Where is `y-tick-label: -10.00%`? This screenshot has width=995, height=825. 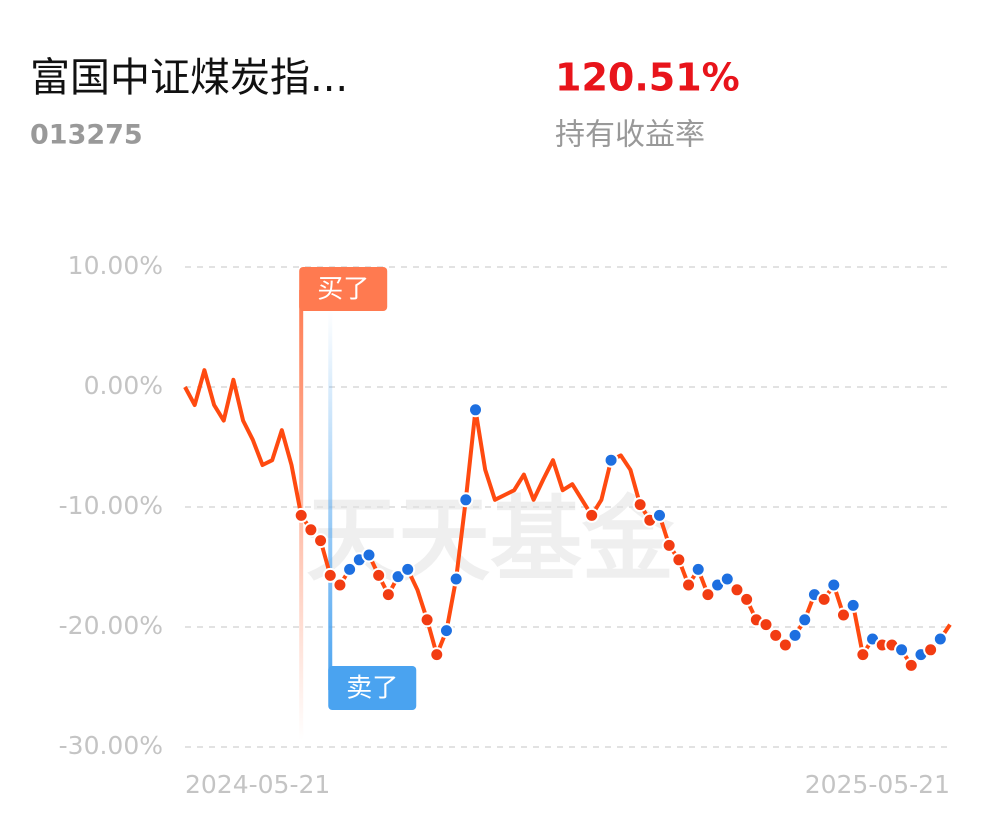
y-tick-label: -10.00% is located at coordinates (111, 505).